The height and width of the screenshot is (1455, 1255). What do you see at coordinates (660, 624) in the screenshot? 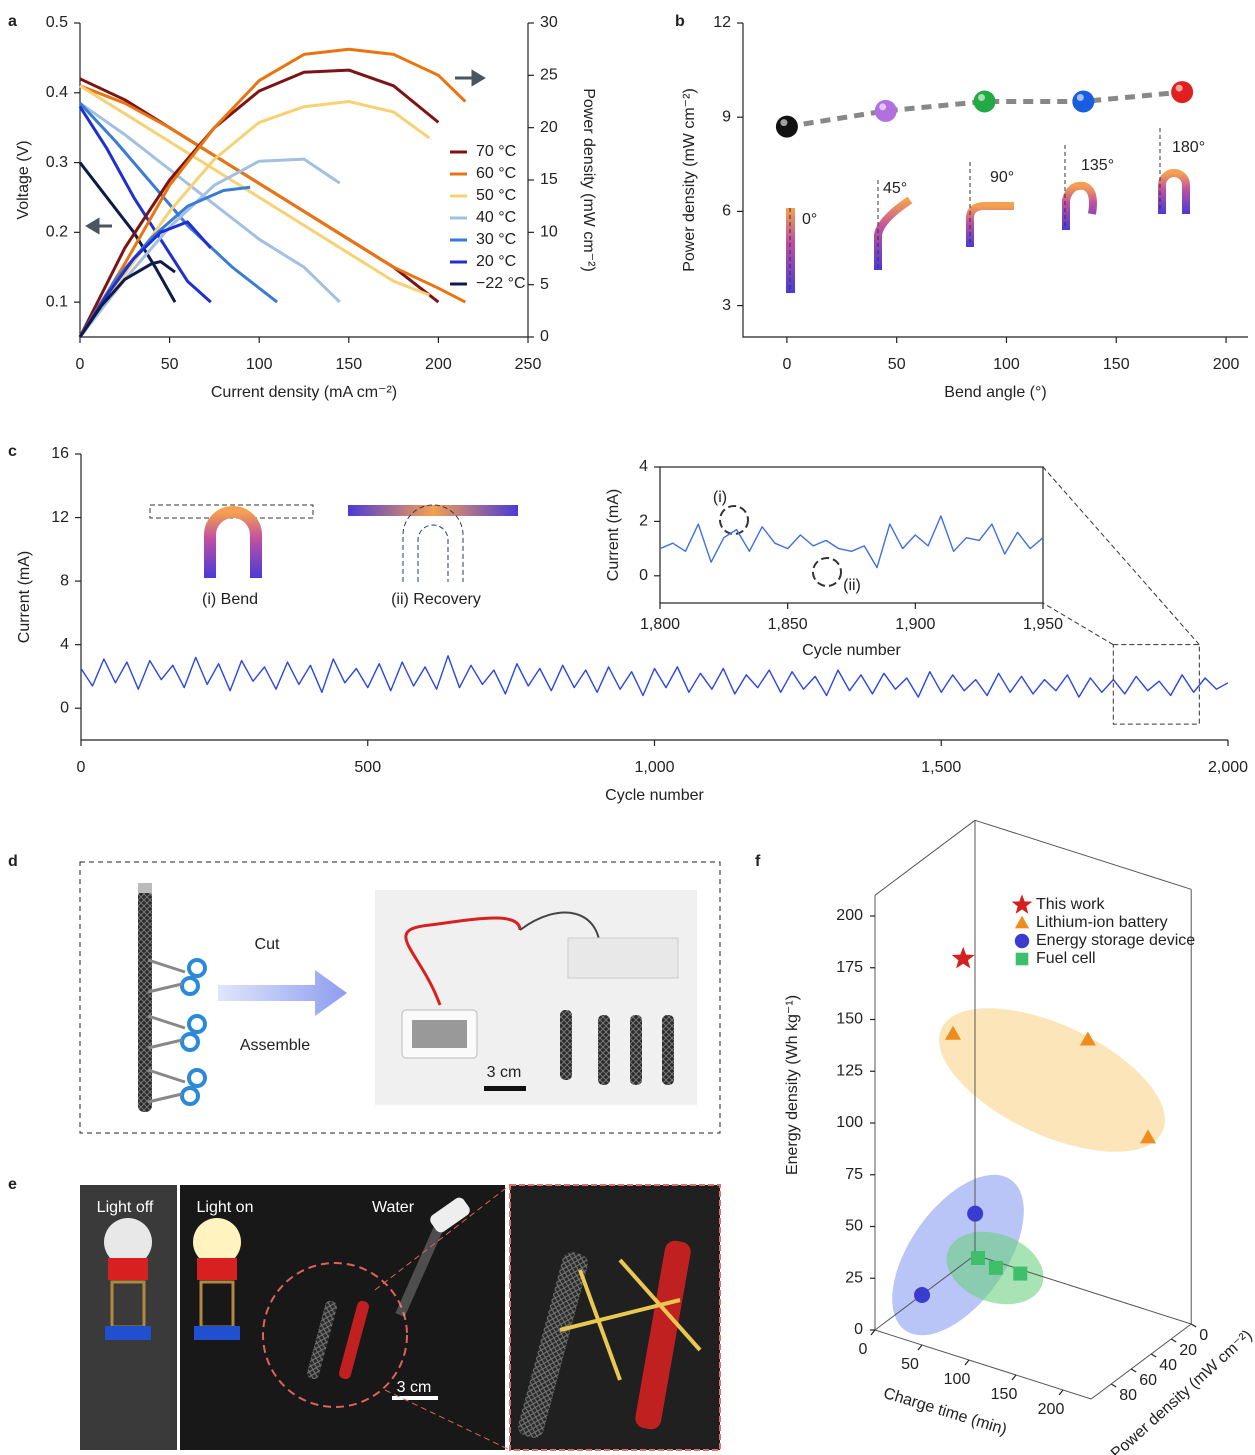
I see `x-tick-label: 1,800` at bounding box center [660, 624].